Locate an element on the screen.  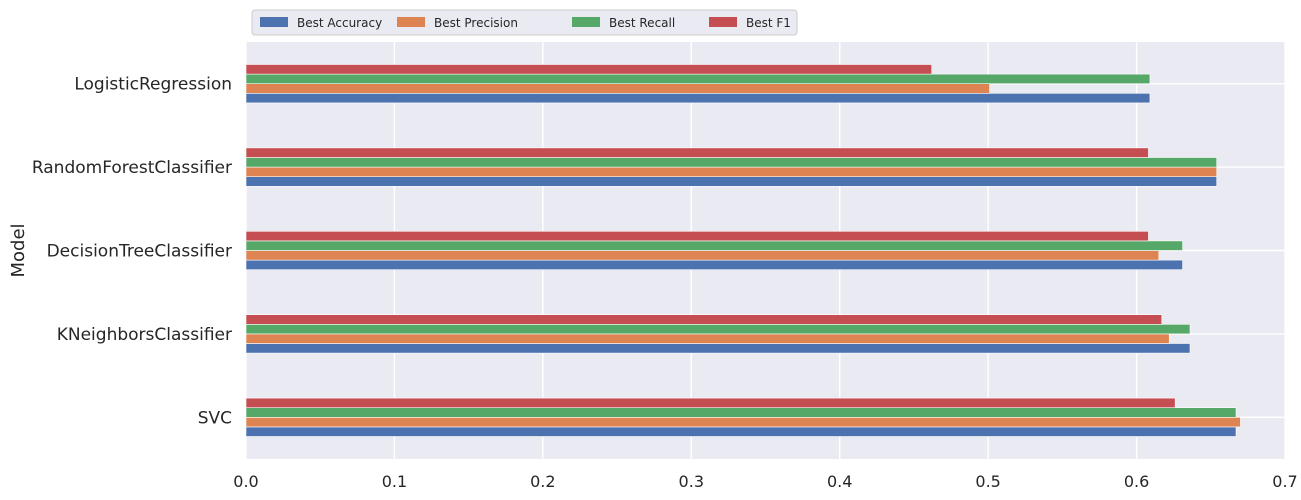
x-tick-label: 0.0 is located at coordinates (245, 481).